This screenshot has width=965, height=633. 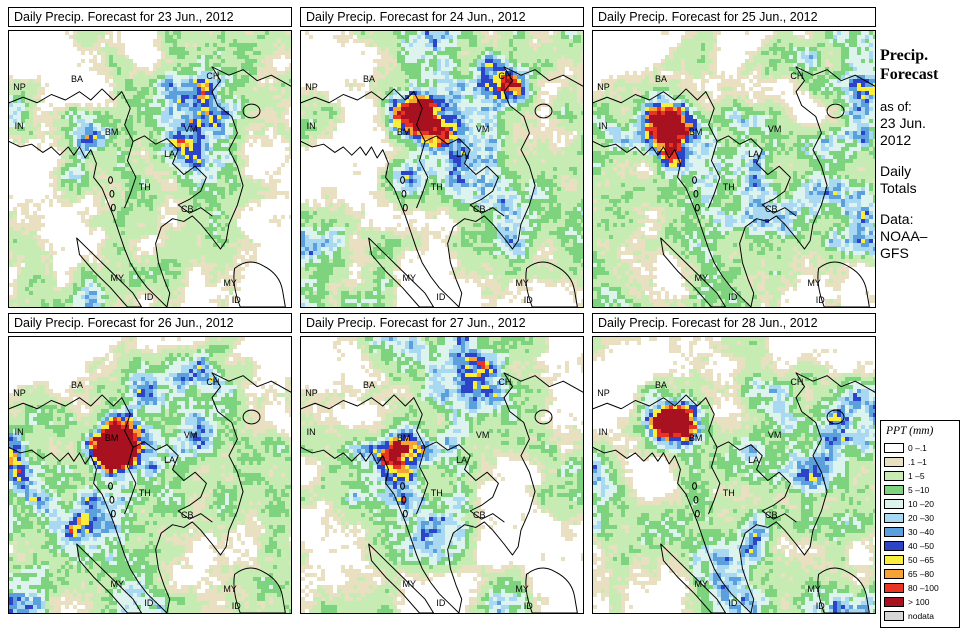 What do you see at coordinates (897, 219) in the screenshot?
I see `data-source-label: Data:` at bounding box center [897, 219].